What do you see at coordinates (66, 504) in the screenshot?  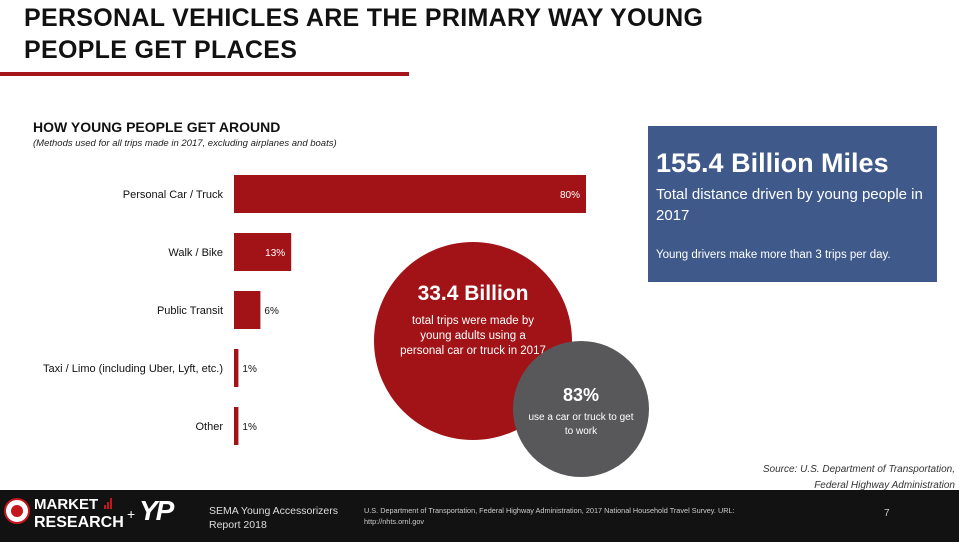 I see `logo-market-text: MARKET` at bounding box center [66, 504].